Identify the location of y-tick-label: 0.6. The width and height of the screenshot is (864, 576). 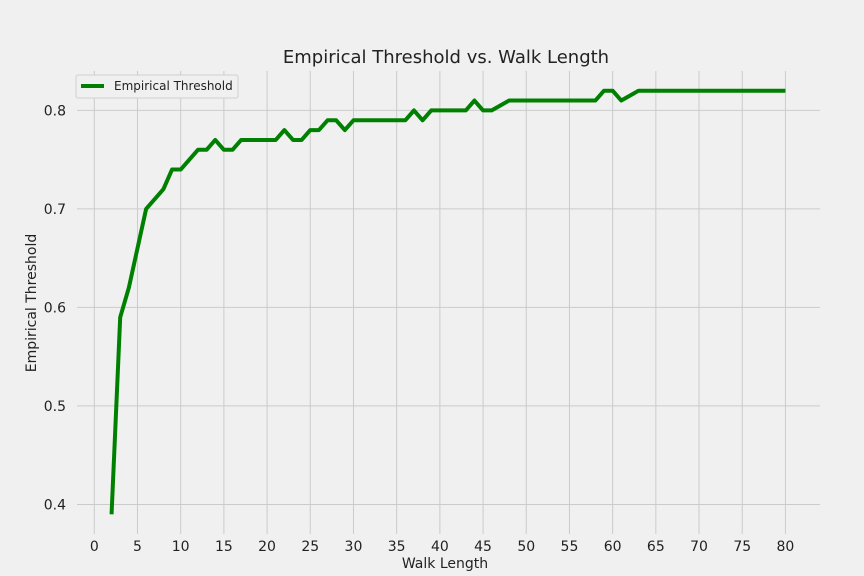
(55, 308).